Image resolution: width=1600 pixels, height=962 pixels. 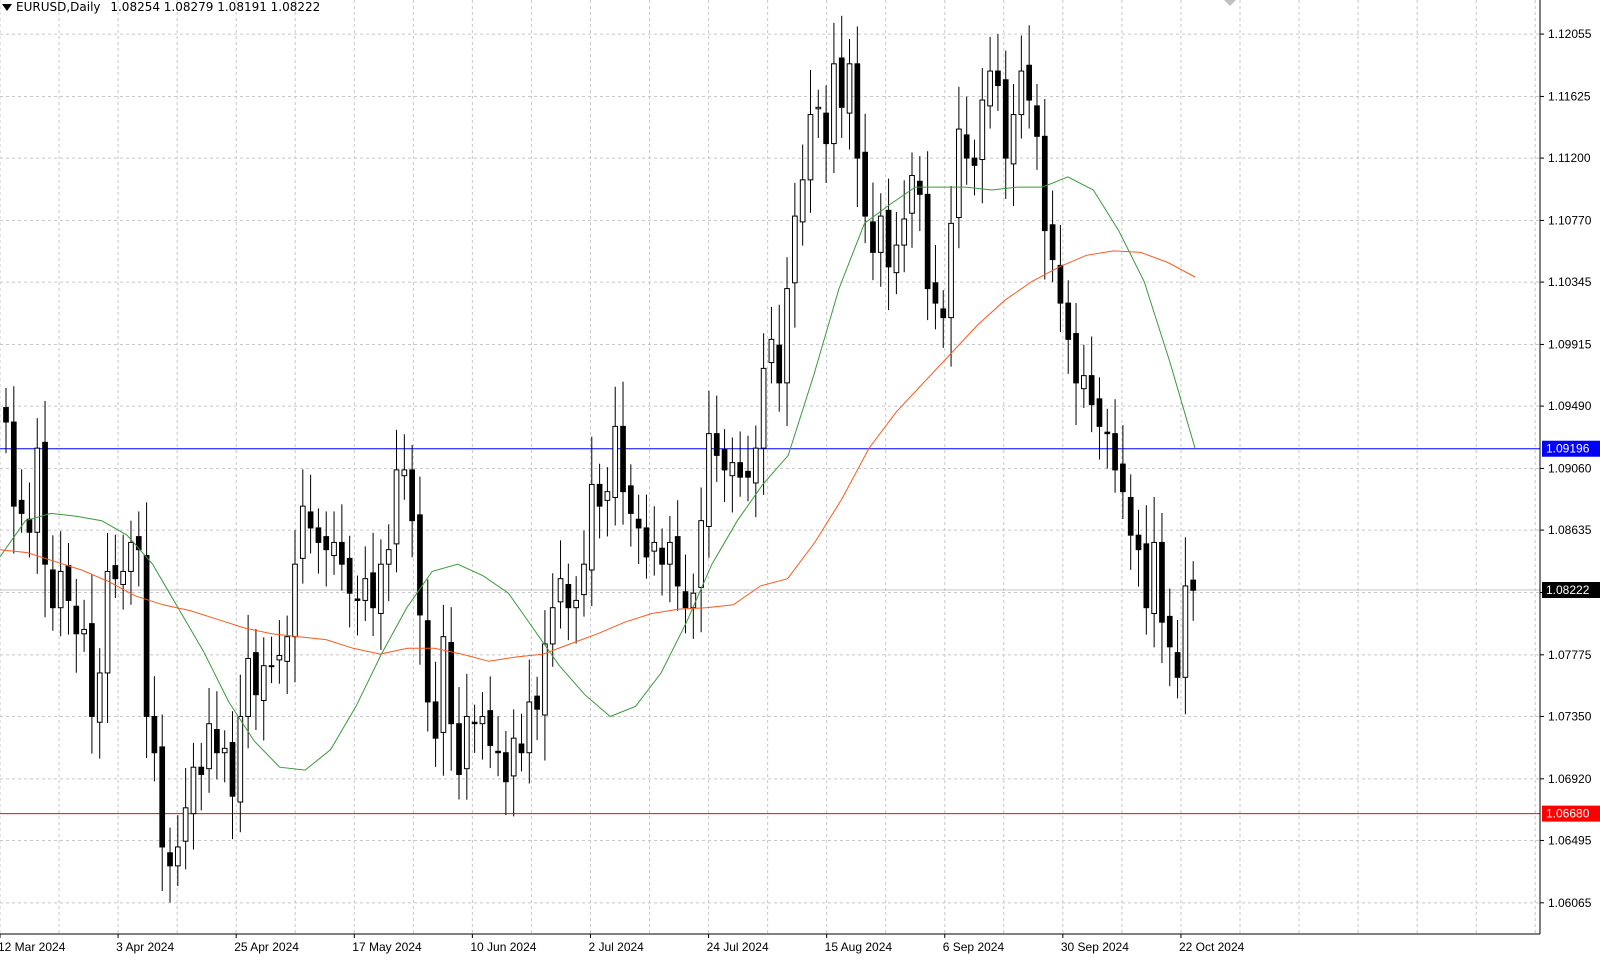 What do you see at coordinates (1570, 903) in the screenshot?
I see `price-tick-label: 1.06065` at bounding box center [1570, 903].